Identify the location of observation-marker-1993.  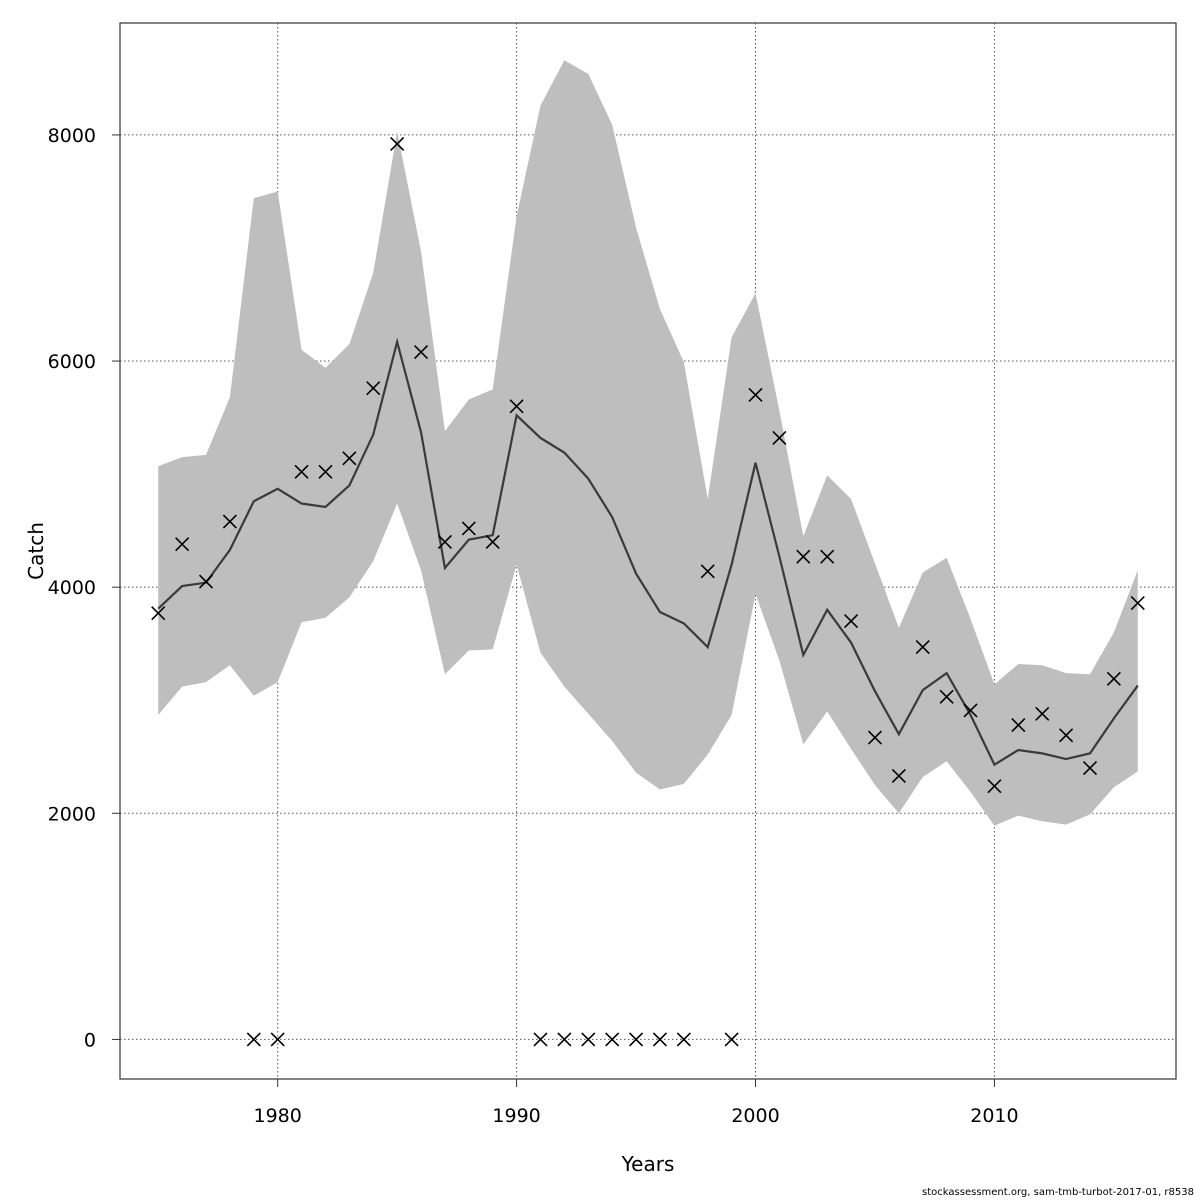
(588, 1039).